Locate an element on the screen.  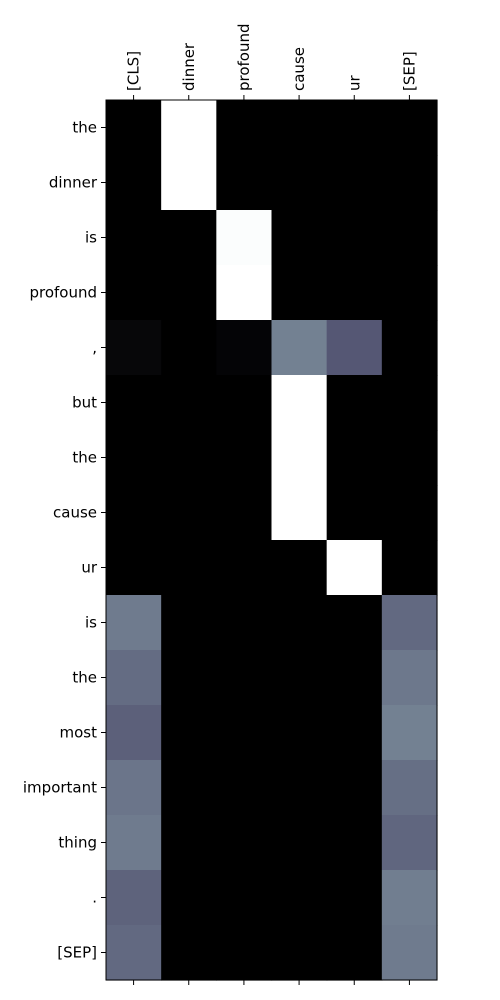
x-tick-label: dinner is located at coordinates (189, 66).